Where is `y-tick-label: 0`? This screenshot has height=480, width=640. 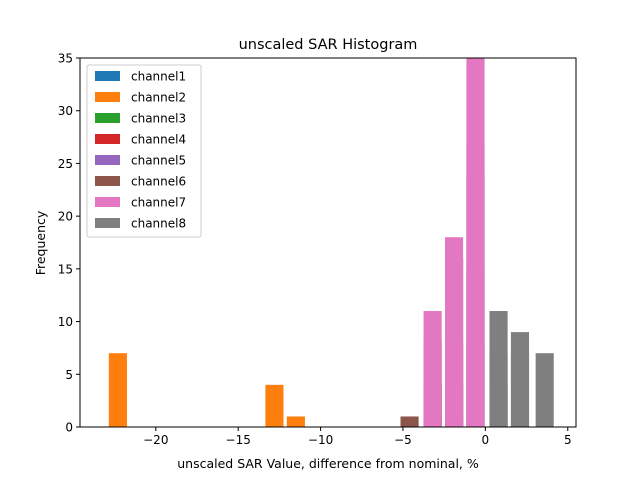 y-tick-label: 0 is located at coordinates (69, 428).